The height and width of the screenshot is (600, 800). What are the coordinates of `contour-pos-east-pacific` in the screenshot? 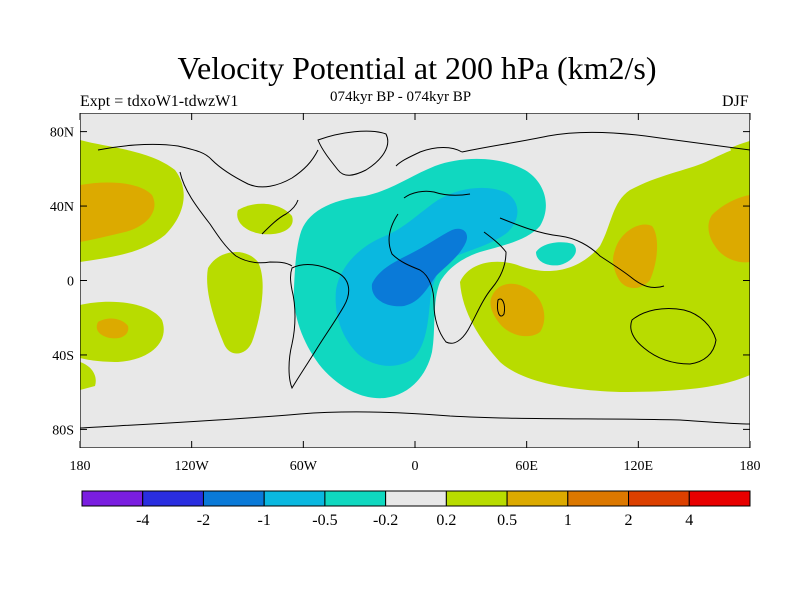 It's located at (235, 302).